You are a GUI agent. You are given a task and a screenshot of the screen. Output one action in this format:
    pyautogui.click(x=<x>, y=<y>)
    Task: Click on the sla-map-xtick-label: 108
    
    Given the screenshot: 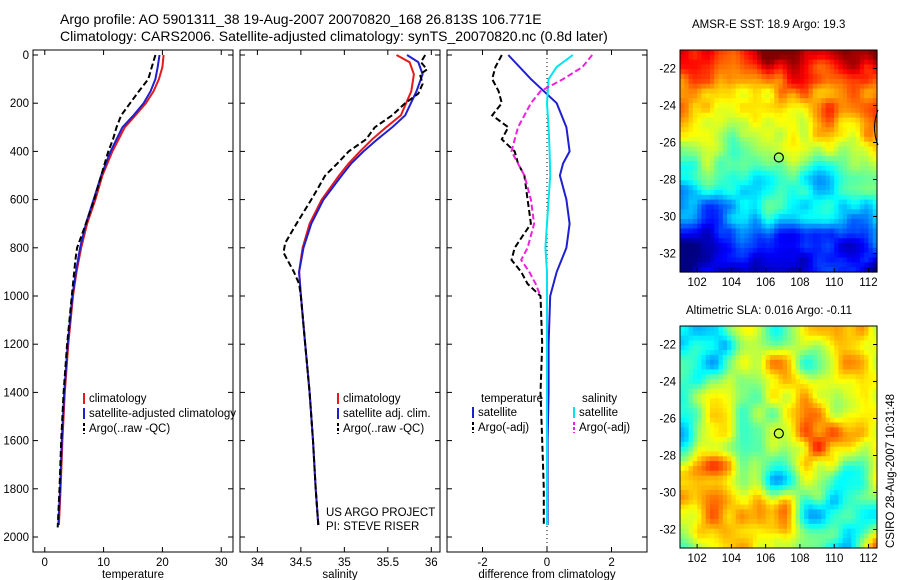 What is the action you would take?
    pyautogui.click(x=799, y=559)
    